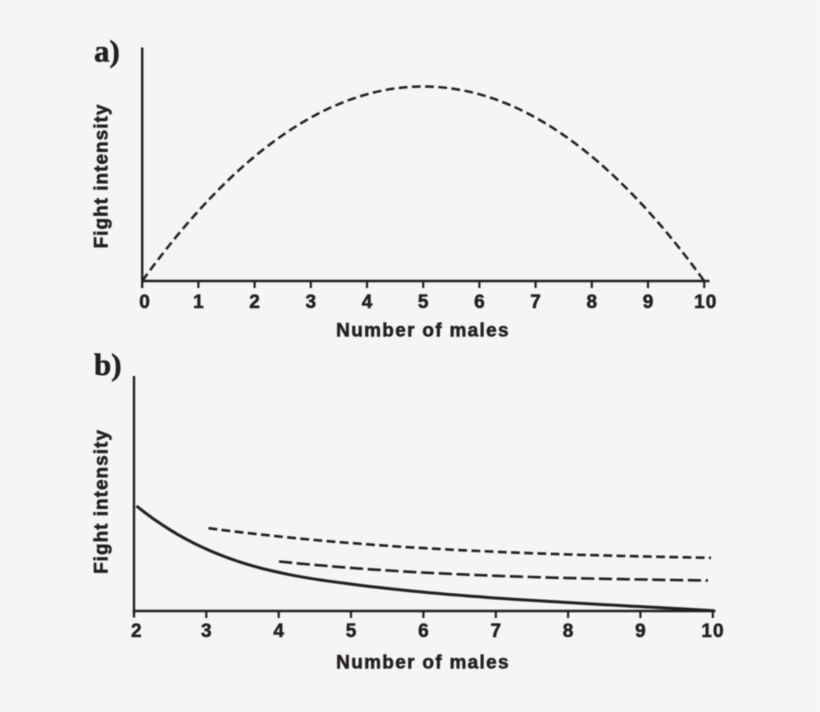 The width and height of the screenshot is (820, 712). What do you see at coordinates (198, 302) in the screenshot?
I see `svg-text: 1` at bounding box center [198, 302].